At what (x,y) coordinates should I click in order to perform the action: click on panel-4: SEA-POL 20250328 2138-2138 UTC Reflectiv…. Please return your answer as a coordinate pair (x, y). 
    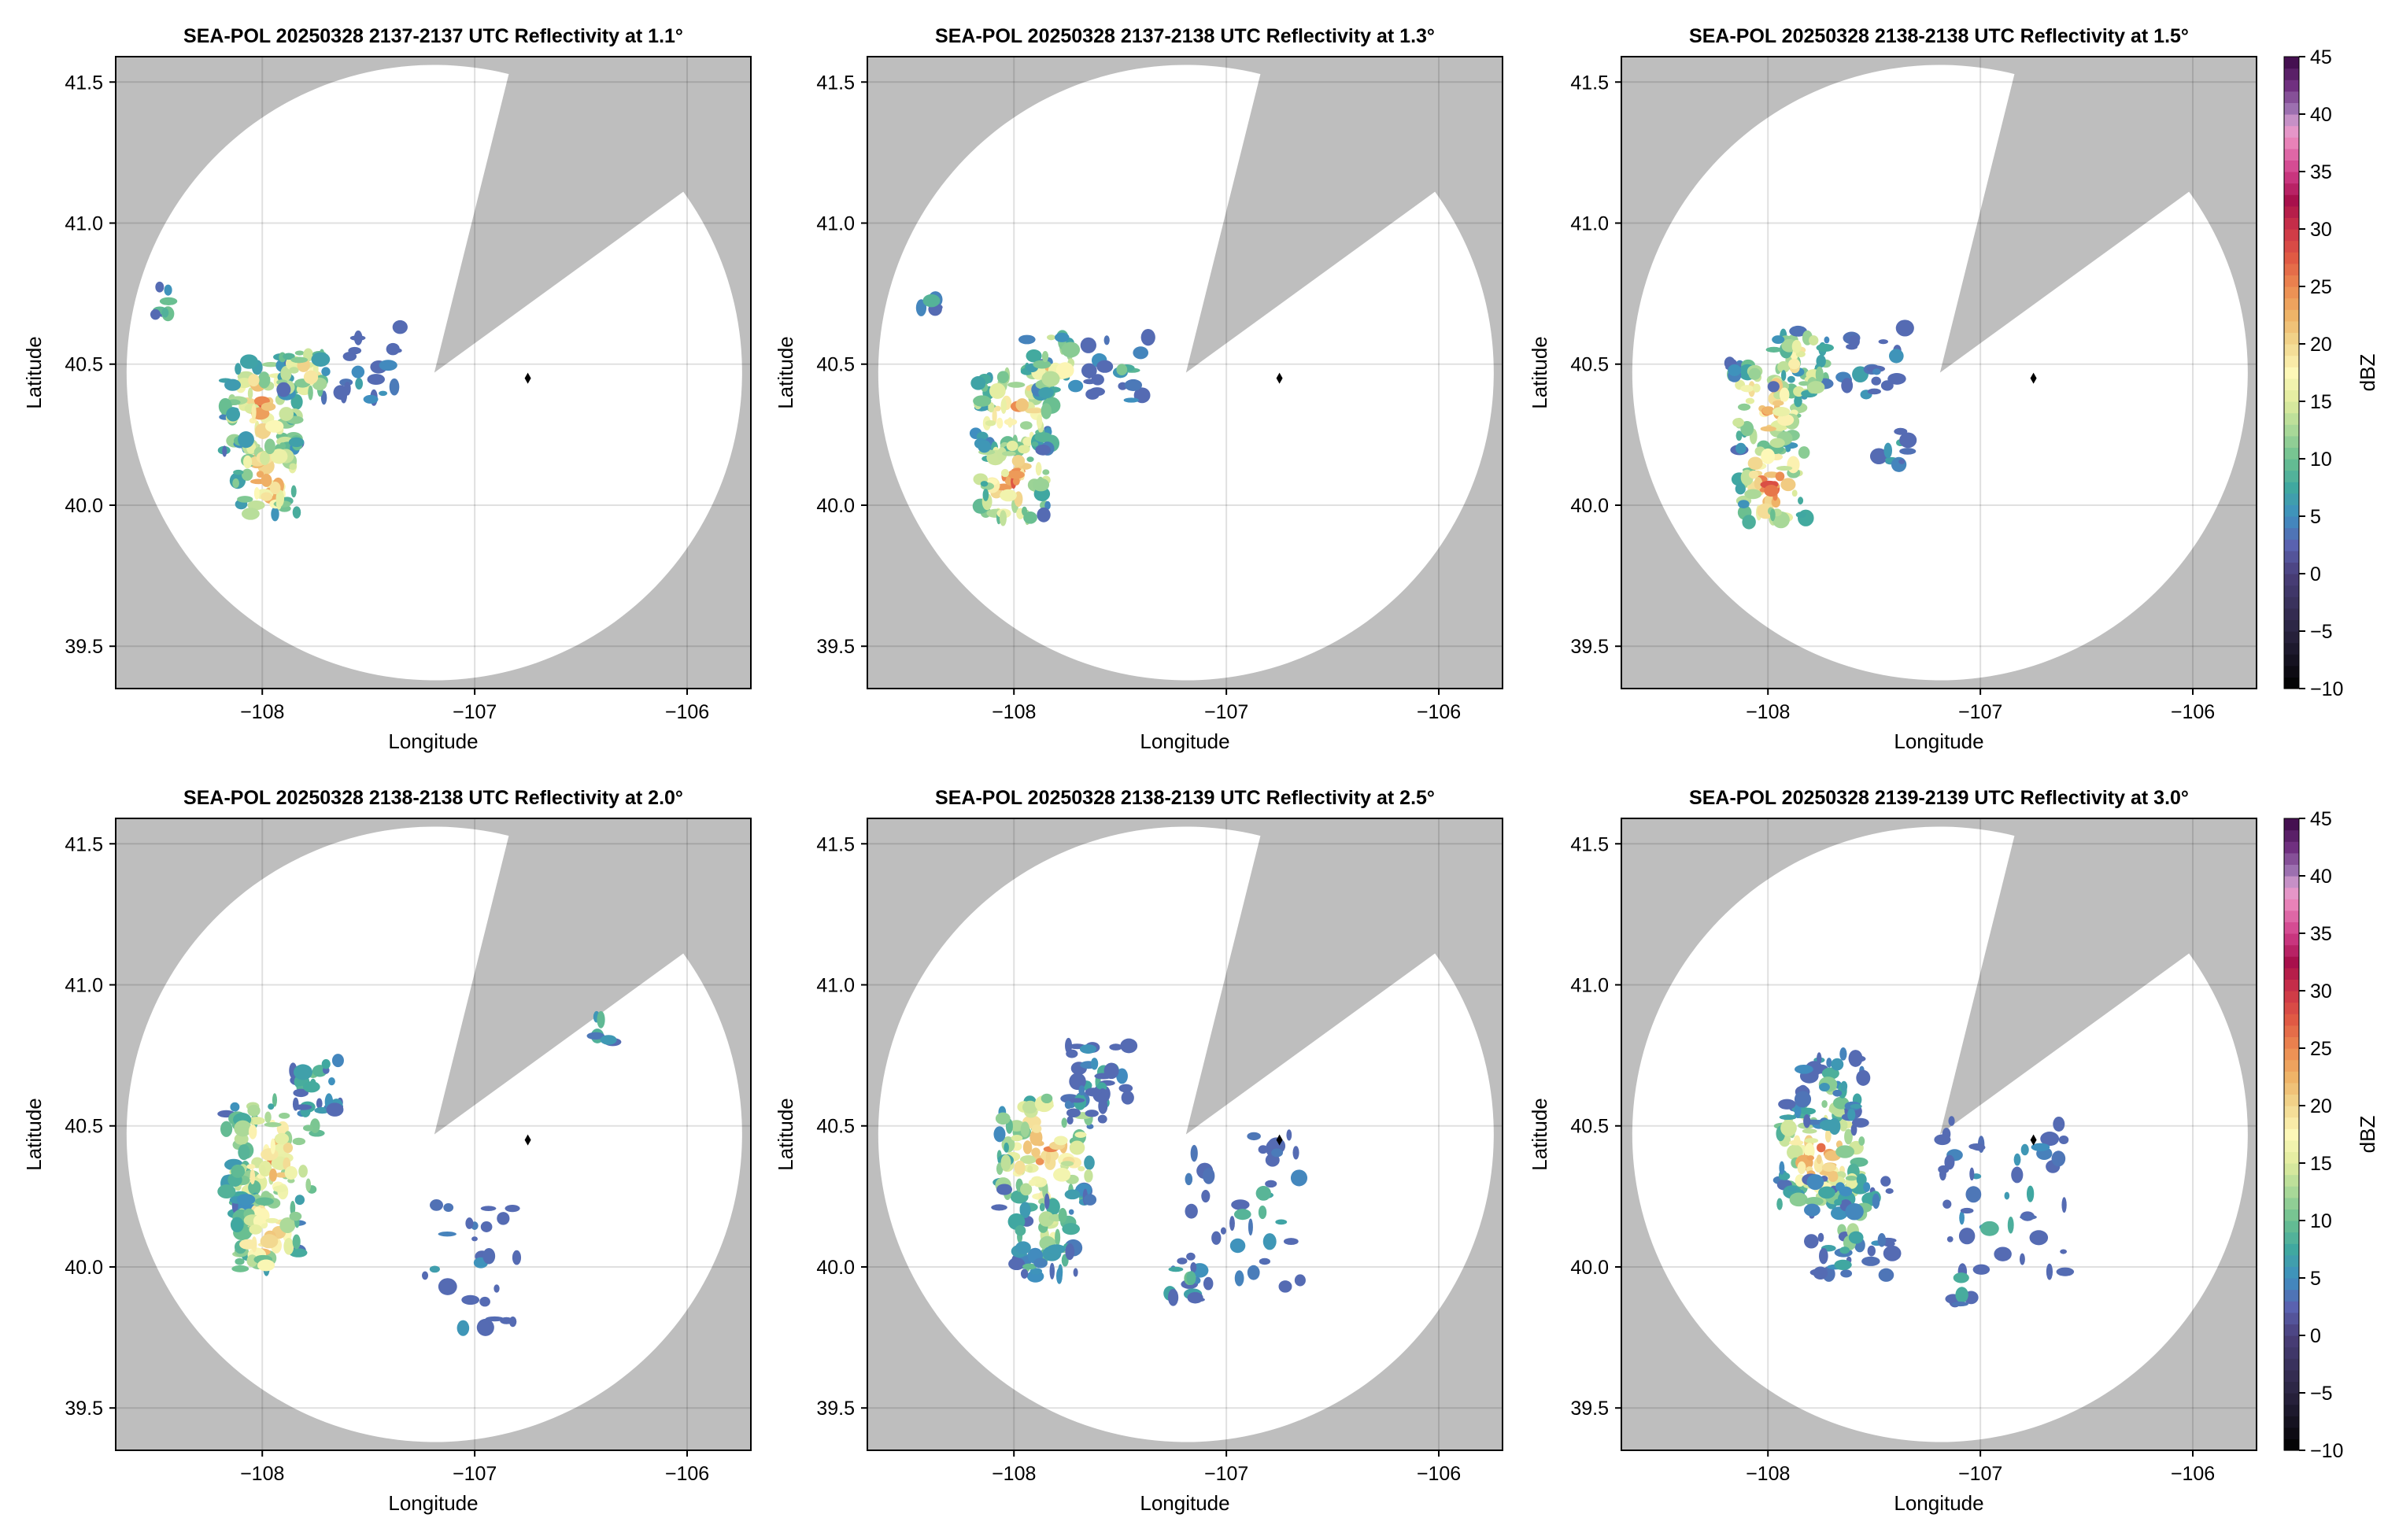
    Looking at the image, I should click on (387, 1151).